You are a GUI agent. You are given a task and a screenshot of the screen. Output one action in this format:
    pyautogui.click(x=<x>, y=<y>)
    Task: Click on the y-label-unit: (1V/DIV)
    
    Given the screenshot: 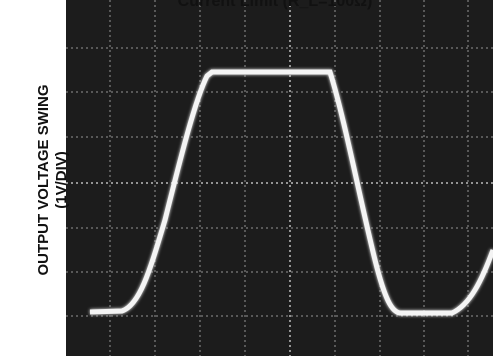 What is the action you would take?
    pyautogui.click(x=61, y=180)
    